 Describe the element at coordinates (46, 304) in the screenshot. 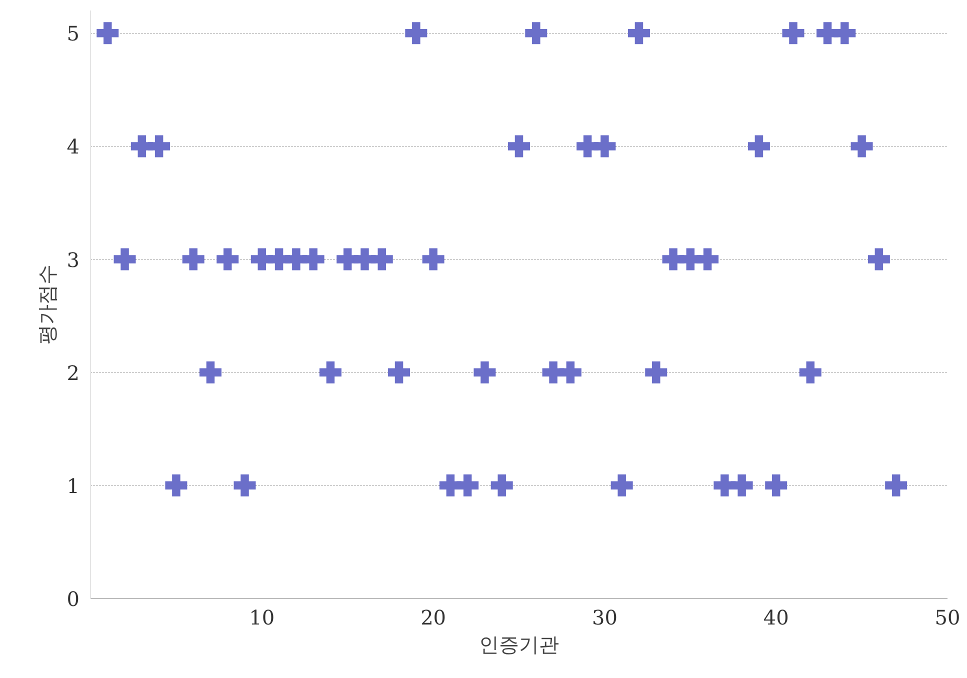

I see `y-axis-title: 평가점수` at that location.